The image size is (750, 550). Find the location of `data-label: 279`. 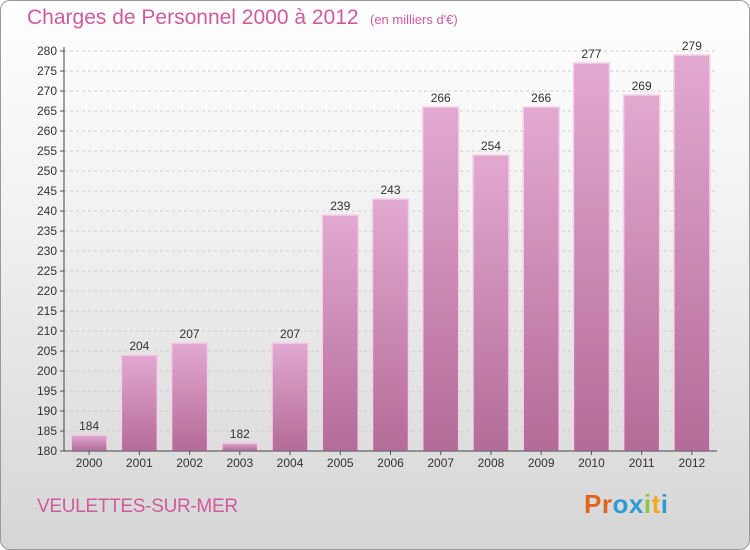

data-label: 279 is located at coordinates (692, 46).